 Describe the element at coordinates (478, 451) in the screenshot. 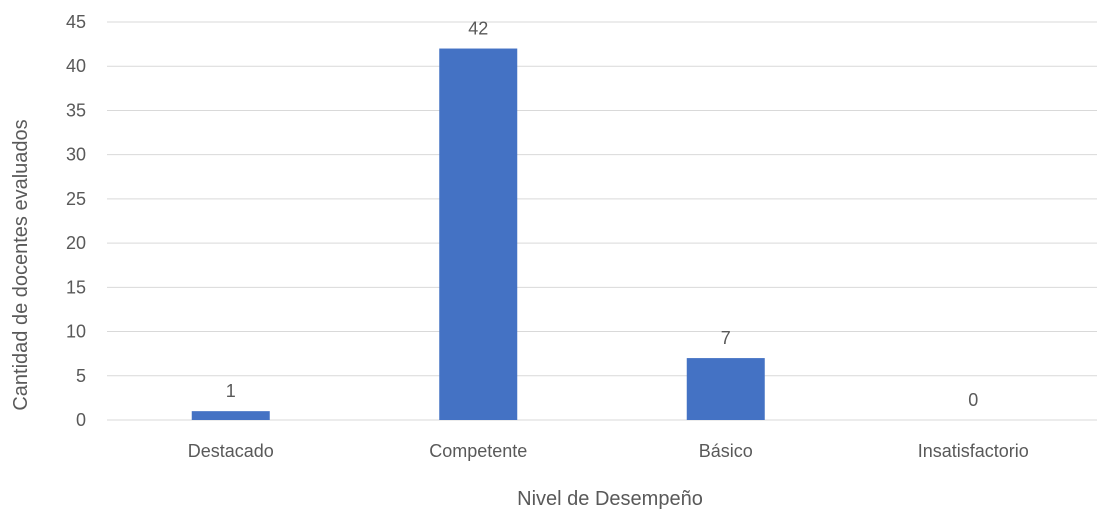

I see `x-tick-label: Competente` at that location.